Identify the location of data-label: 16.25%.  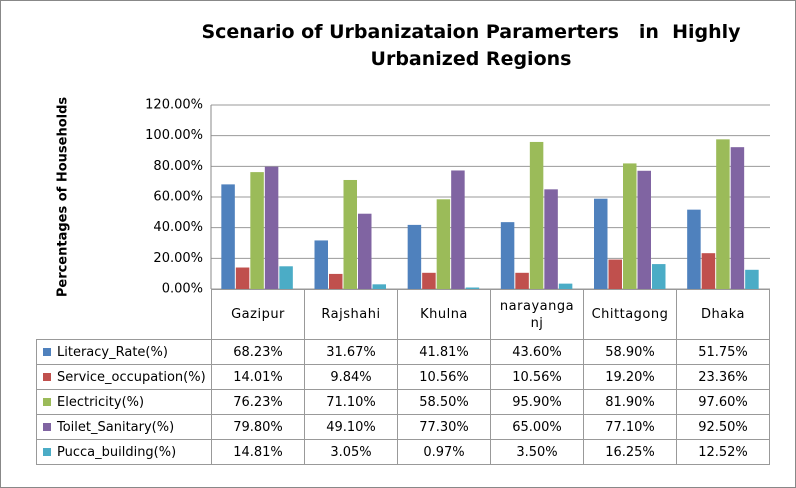
(630, 452).